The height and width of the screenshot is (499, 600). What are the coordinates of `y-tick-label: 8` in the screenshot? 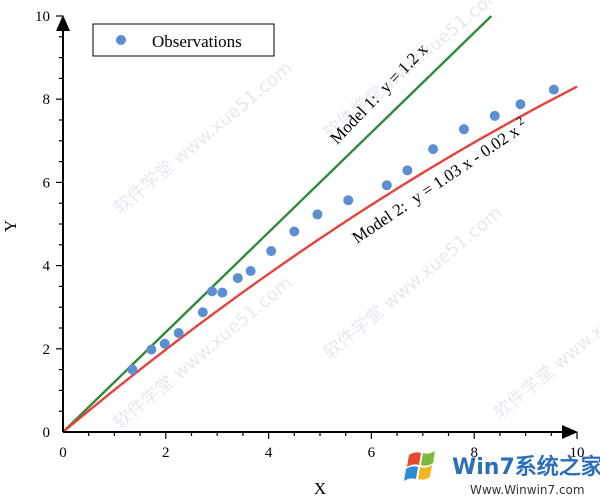 It's located at (47, 100).